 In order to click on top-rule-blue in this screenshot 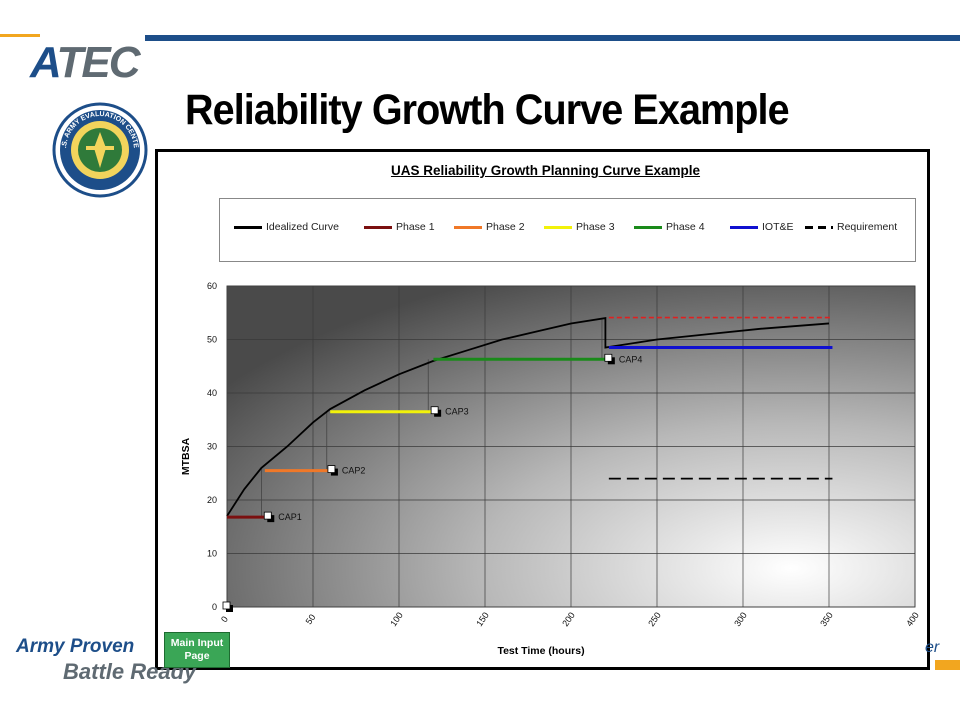, I will do `click(552, 38)`.